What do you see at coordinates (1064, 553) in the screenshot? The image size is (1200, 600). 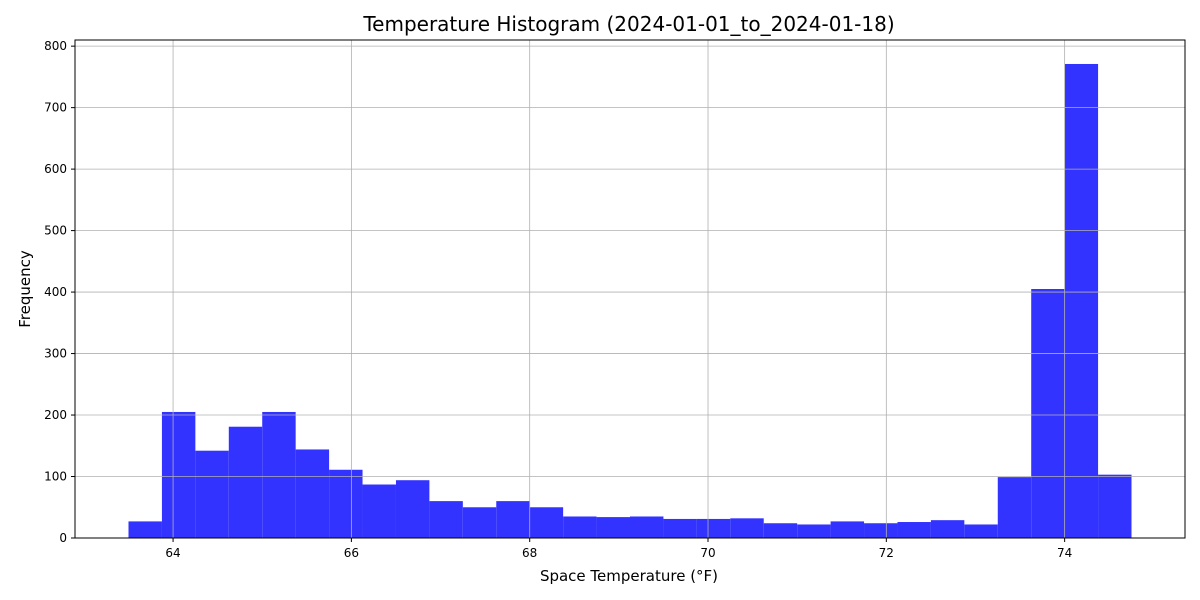 I see `x-tick-label: 74` at bounding box center [1064, 553].